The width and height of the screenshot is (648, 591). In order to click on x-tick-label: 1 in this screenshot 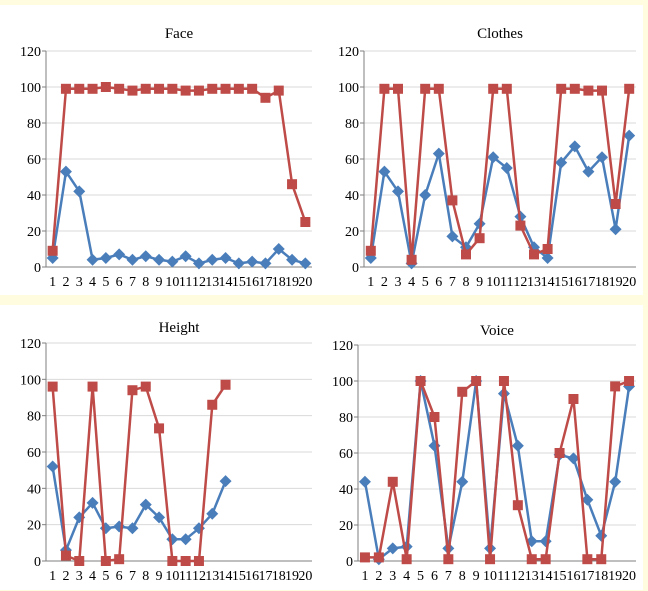, I will do `click(364, 576)`.